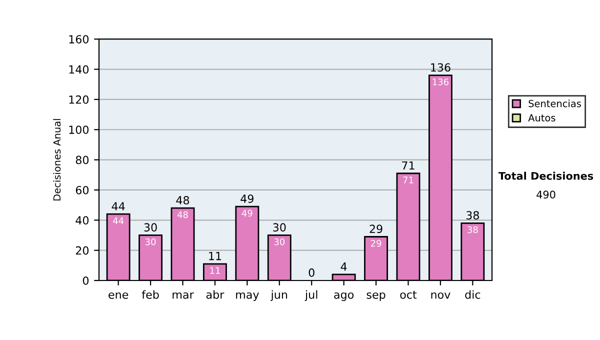 Image resolution: width=600 pixels, height=340 pixels. What do you see at coordinates (376, 229) in the screenshot?
I see `total-label: 29` at bounding box center [376, 229].